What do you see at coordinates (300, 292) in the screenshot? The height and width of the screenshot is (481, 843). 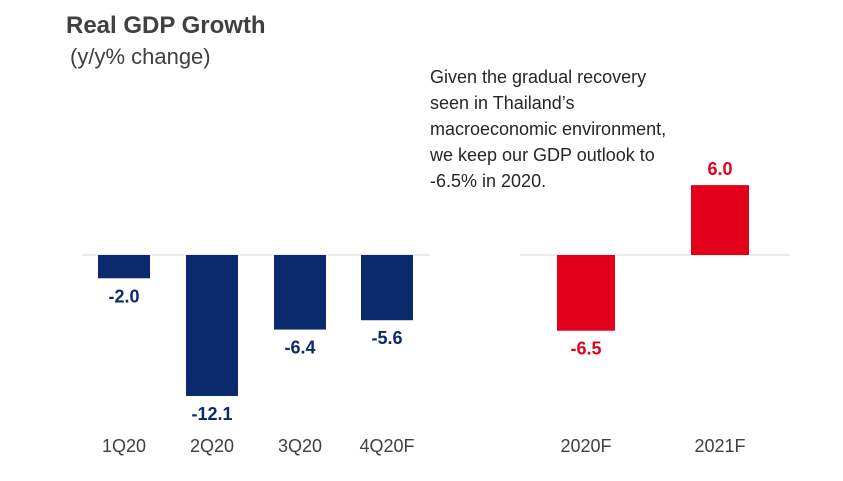 I see `bar-3q20` at bounding box center [300, 292].